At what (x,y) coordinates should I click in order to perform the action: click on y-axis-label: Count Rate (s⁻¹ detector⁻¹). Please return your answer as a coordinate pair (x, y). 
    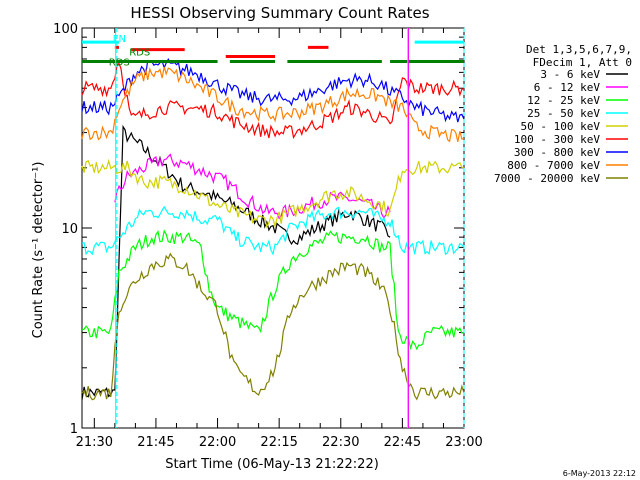
    Looking at the image, I should click on (38, 250).